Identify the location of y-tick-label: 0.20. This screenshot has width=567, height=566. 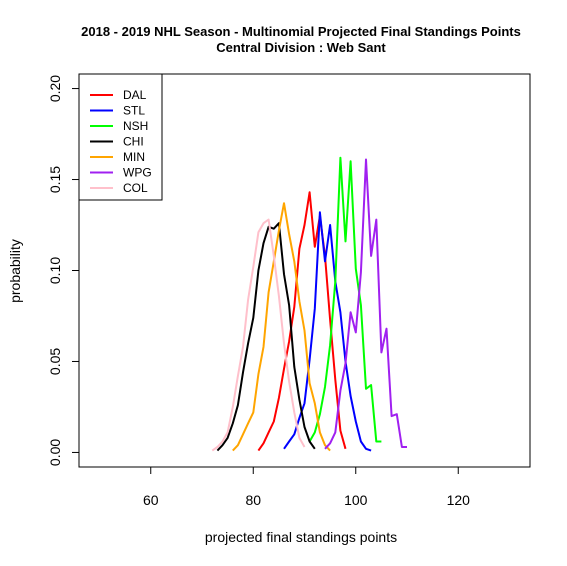
(55, 88).